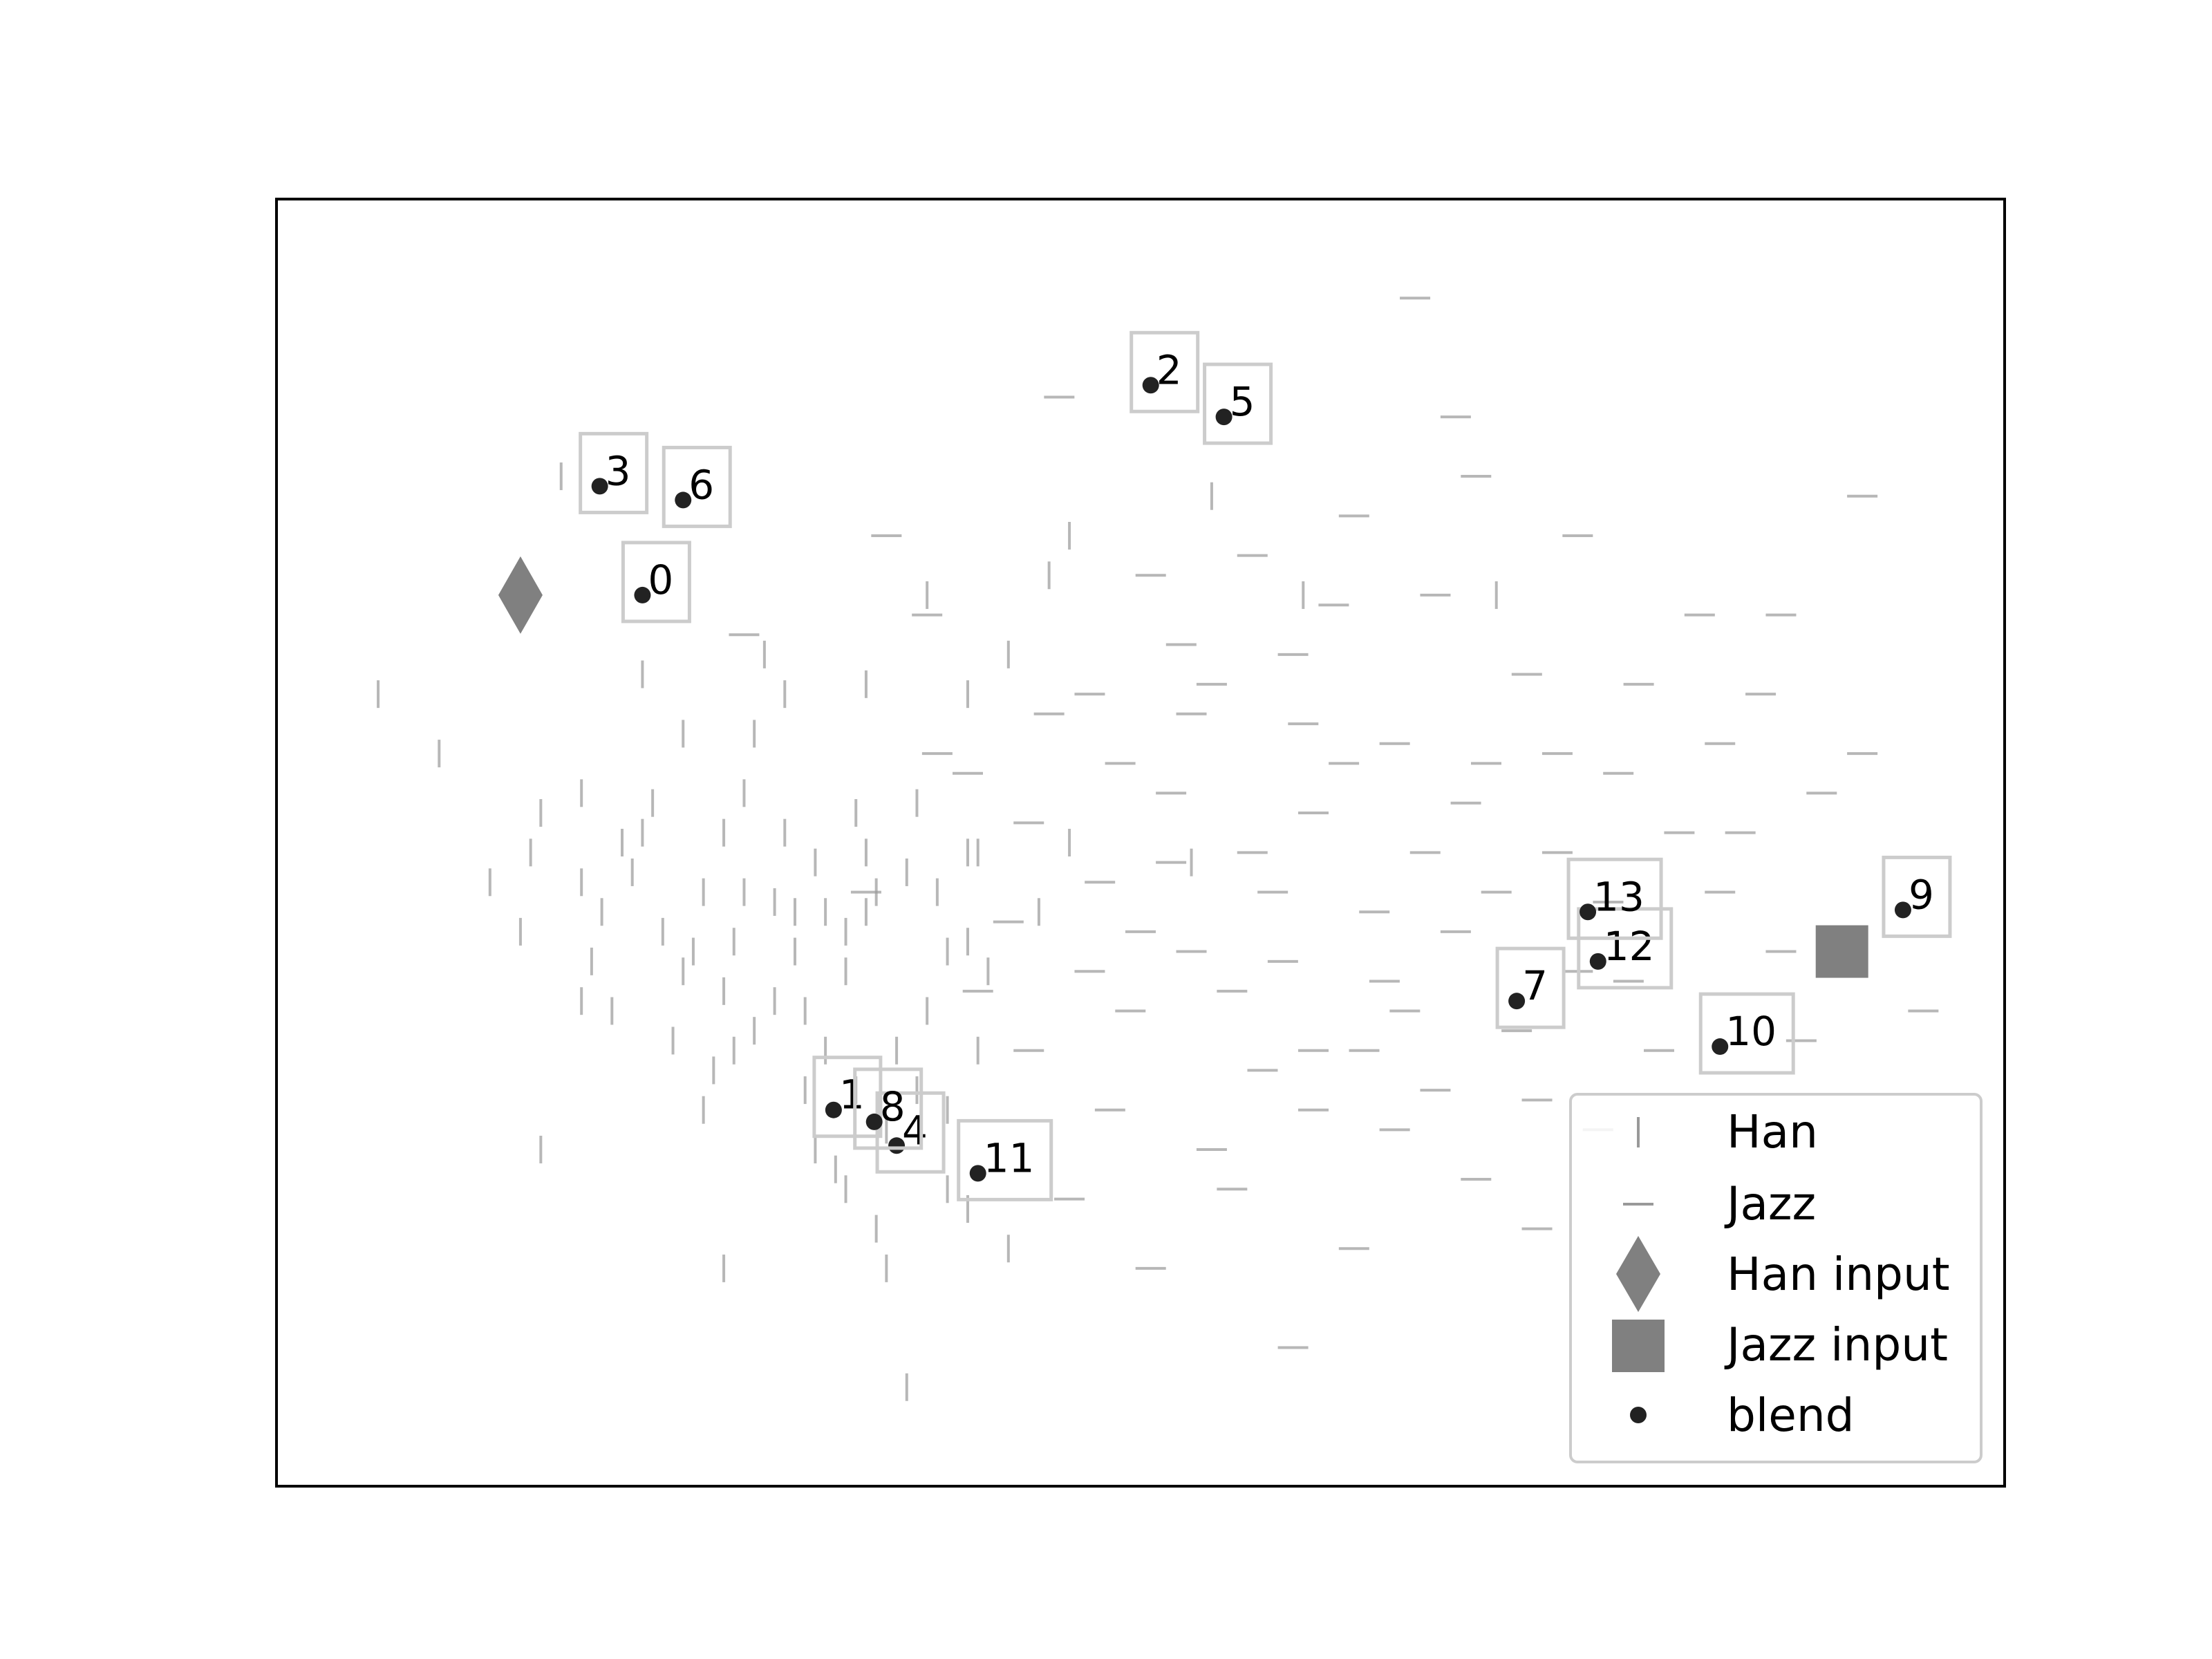  What do you see at coordinates (915, 1131) in the screenshot?
I see `blend-label-4: 4` at bounding box center [915, 1131].